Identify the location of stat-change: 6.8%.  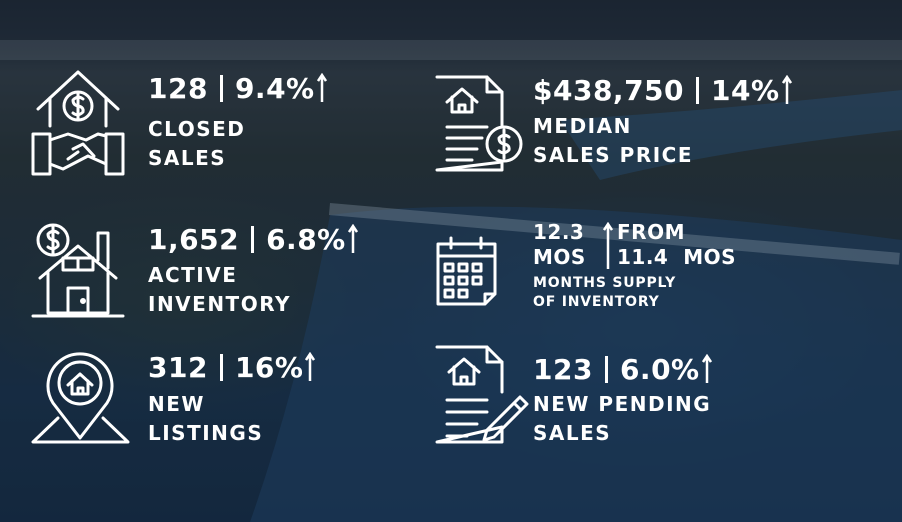
(306, 239).